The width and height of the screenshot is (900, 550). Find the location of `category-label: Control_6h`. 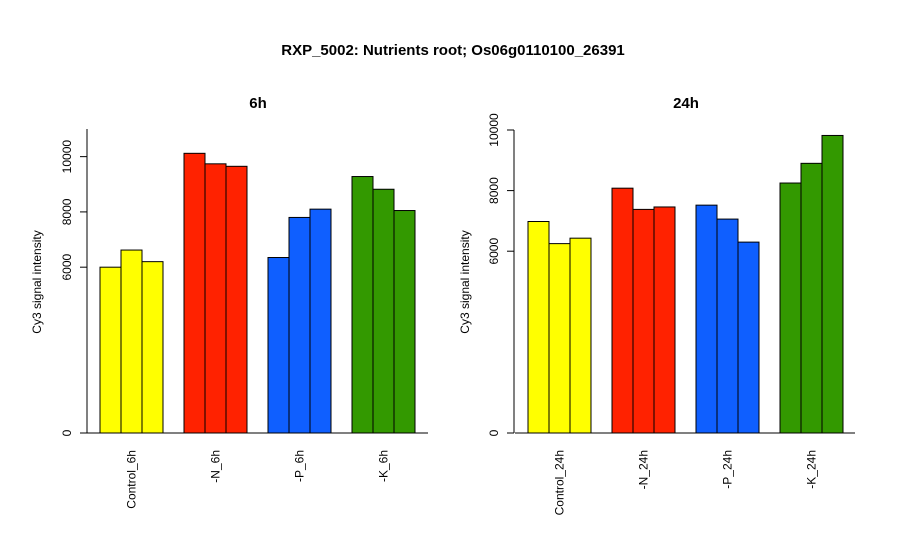

category-label: Control_6h is located at coordinates (132, 479).